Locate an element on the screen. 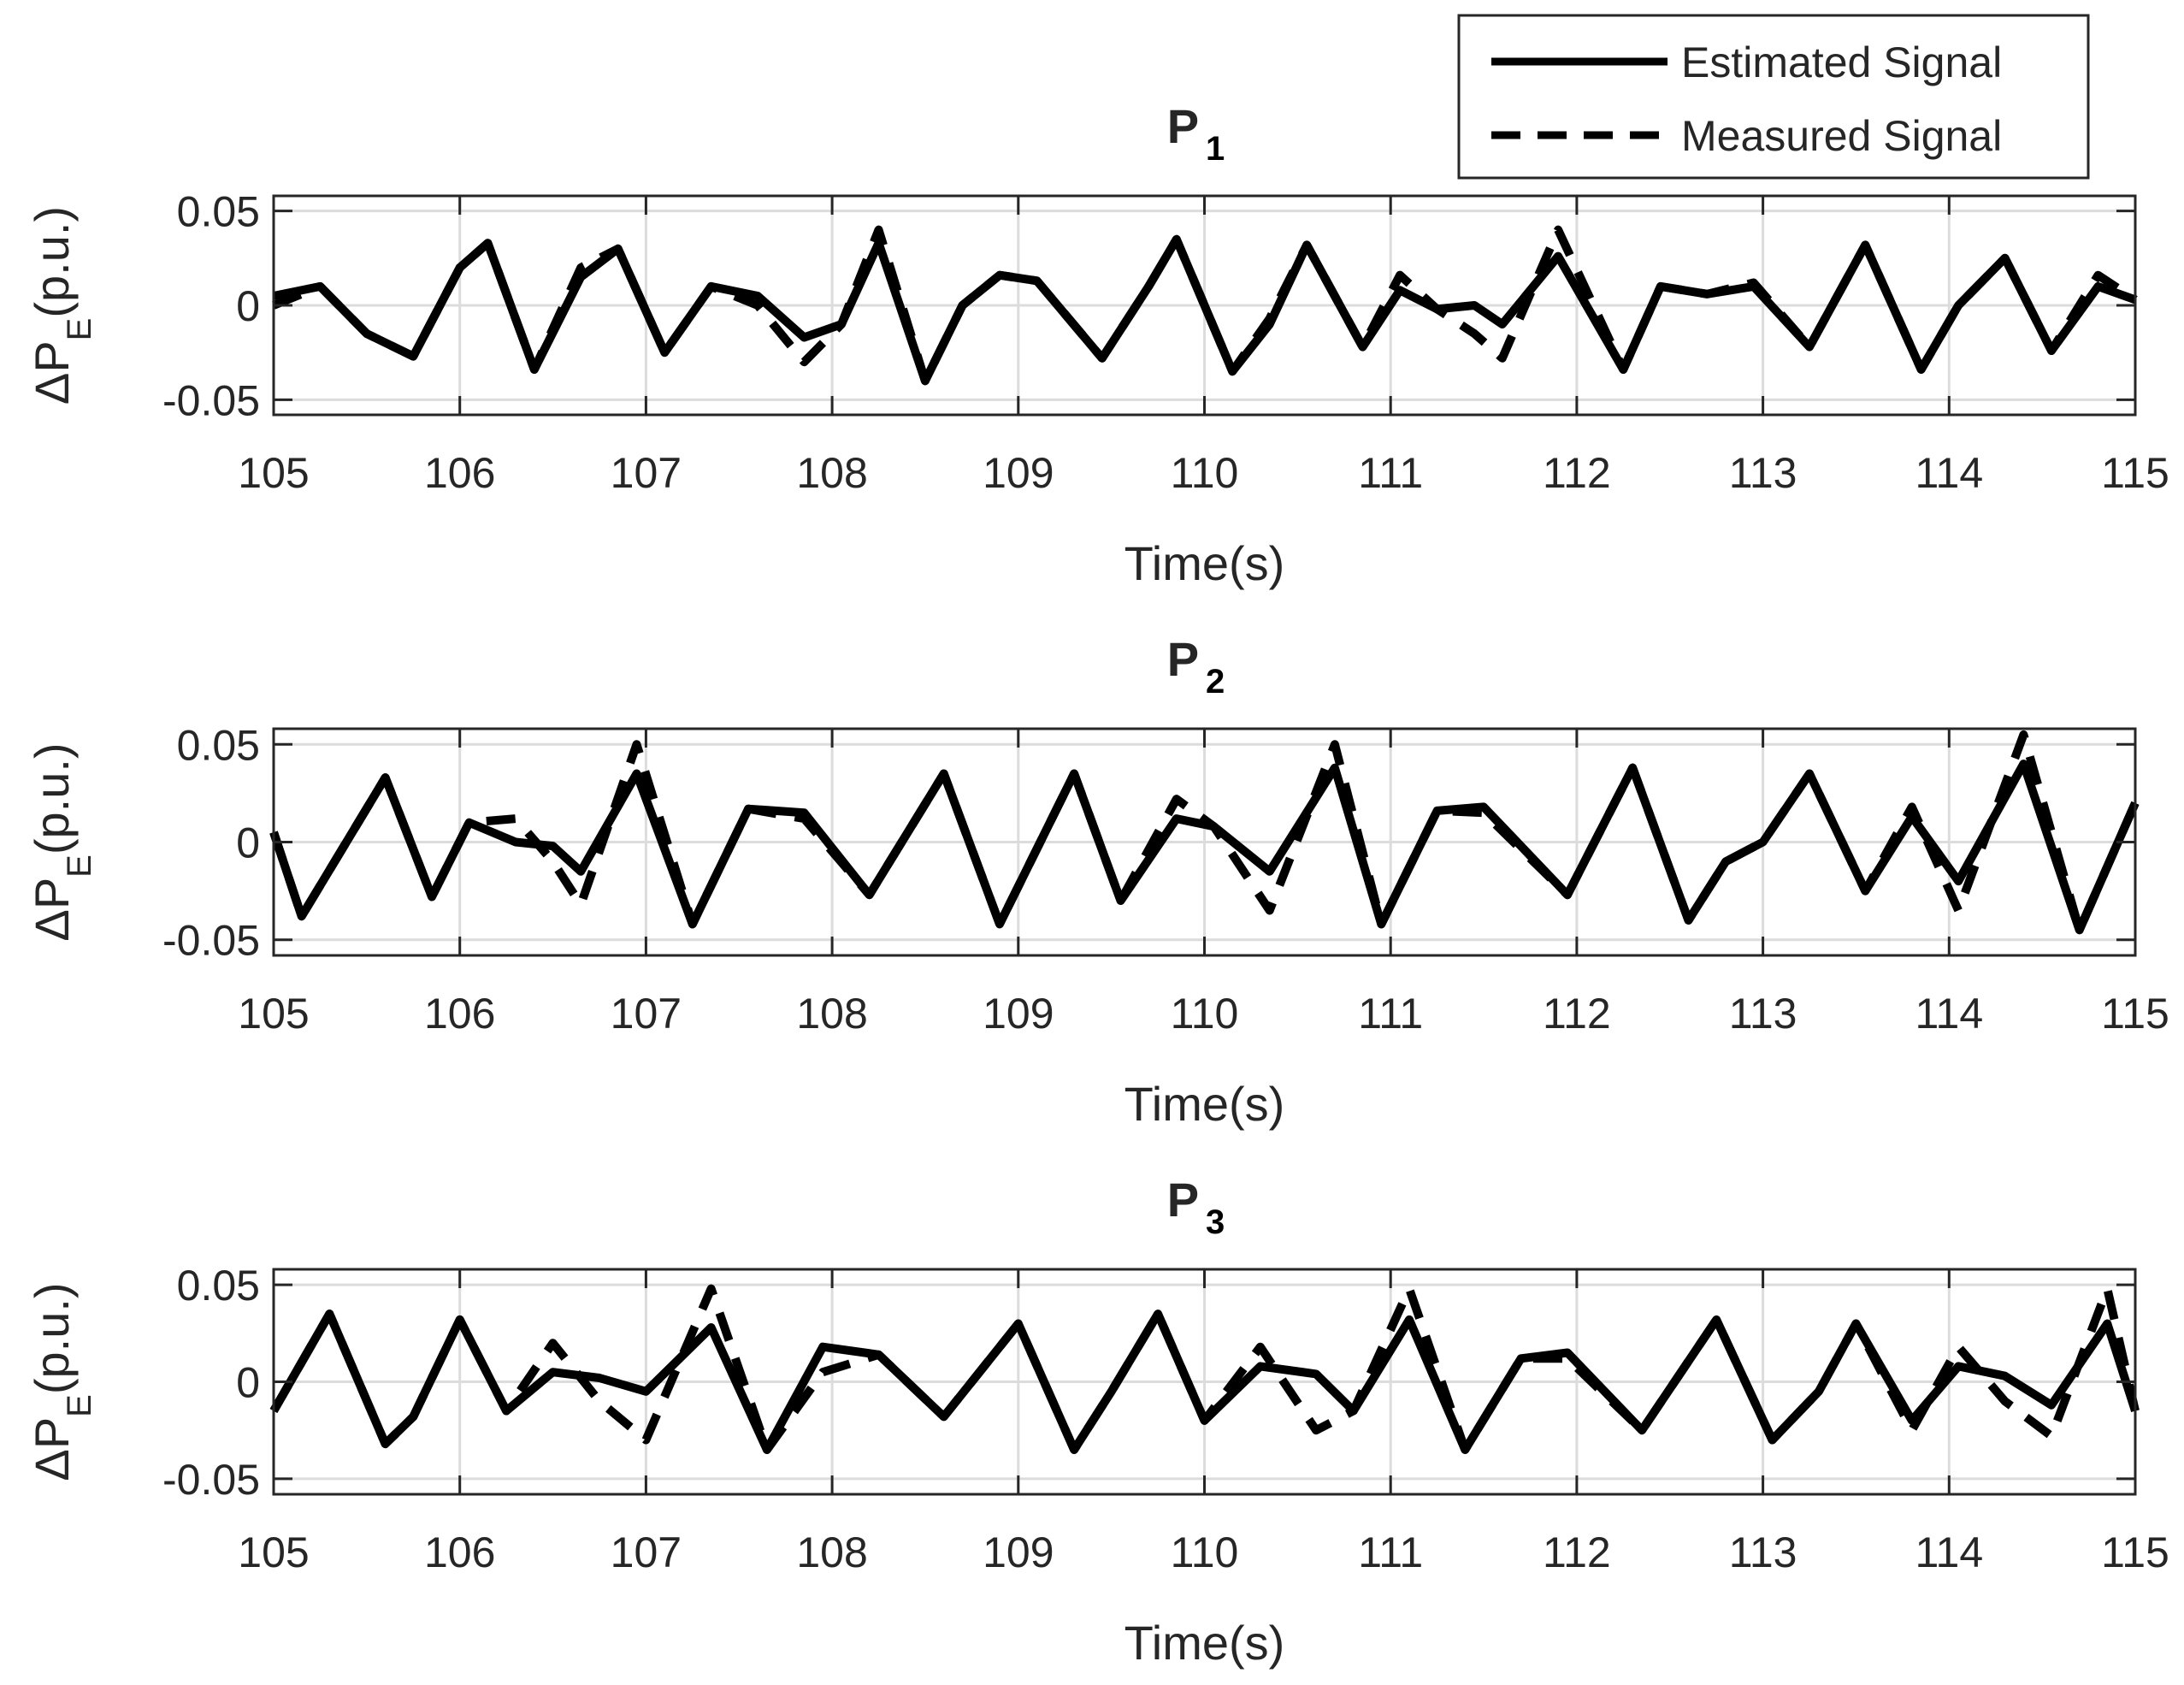 The width and height of the screenshot is (2184, 1685). legend-label-measured: Measured Signal is located at coordinates (1841, 136).